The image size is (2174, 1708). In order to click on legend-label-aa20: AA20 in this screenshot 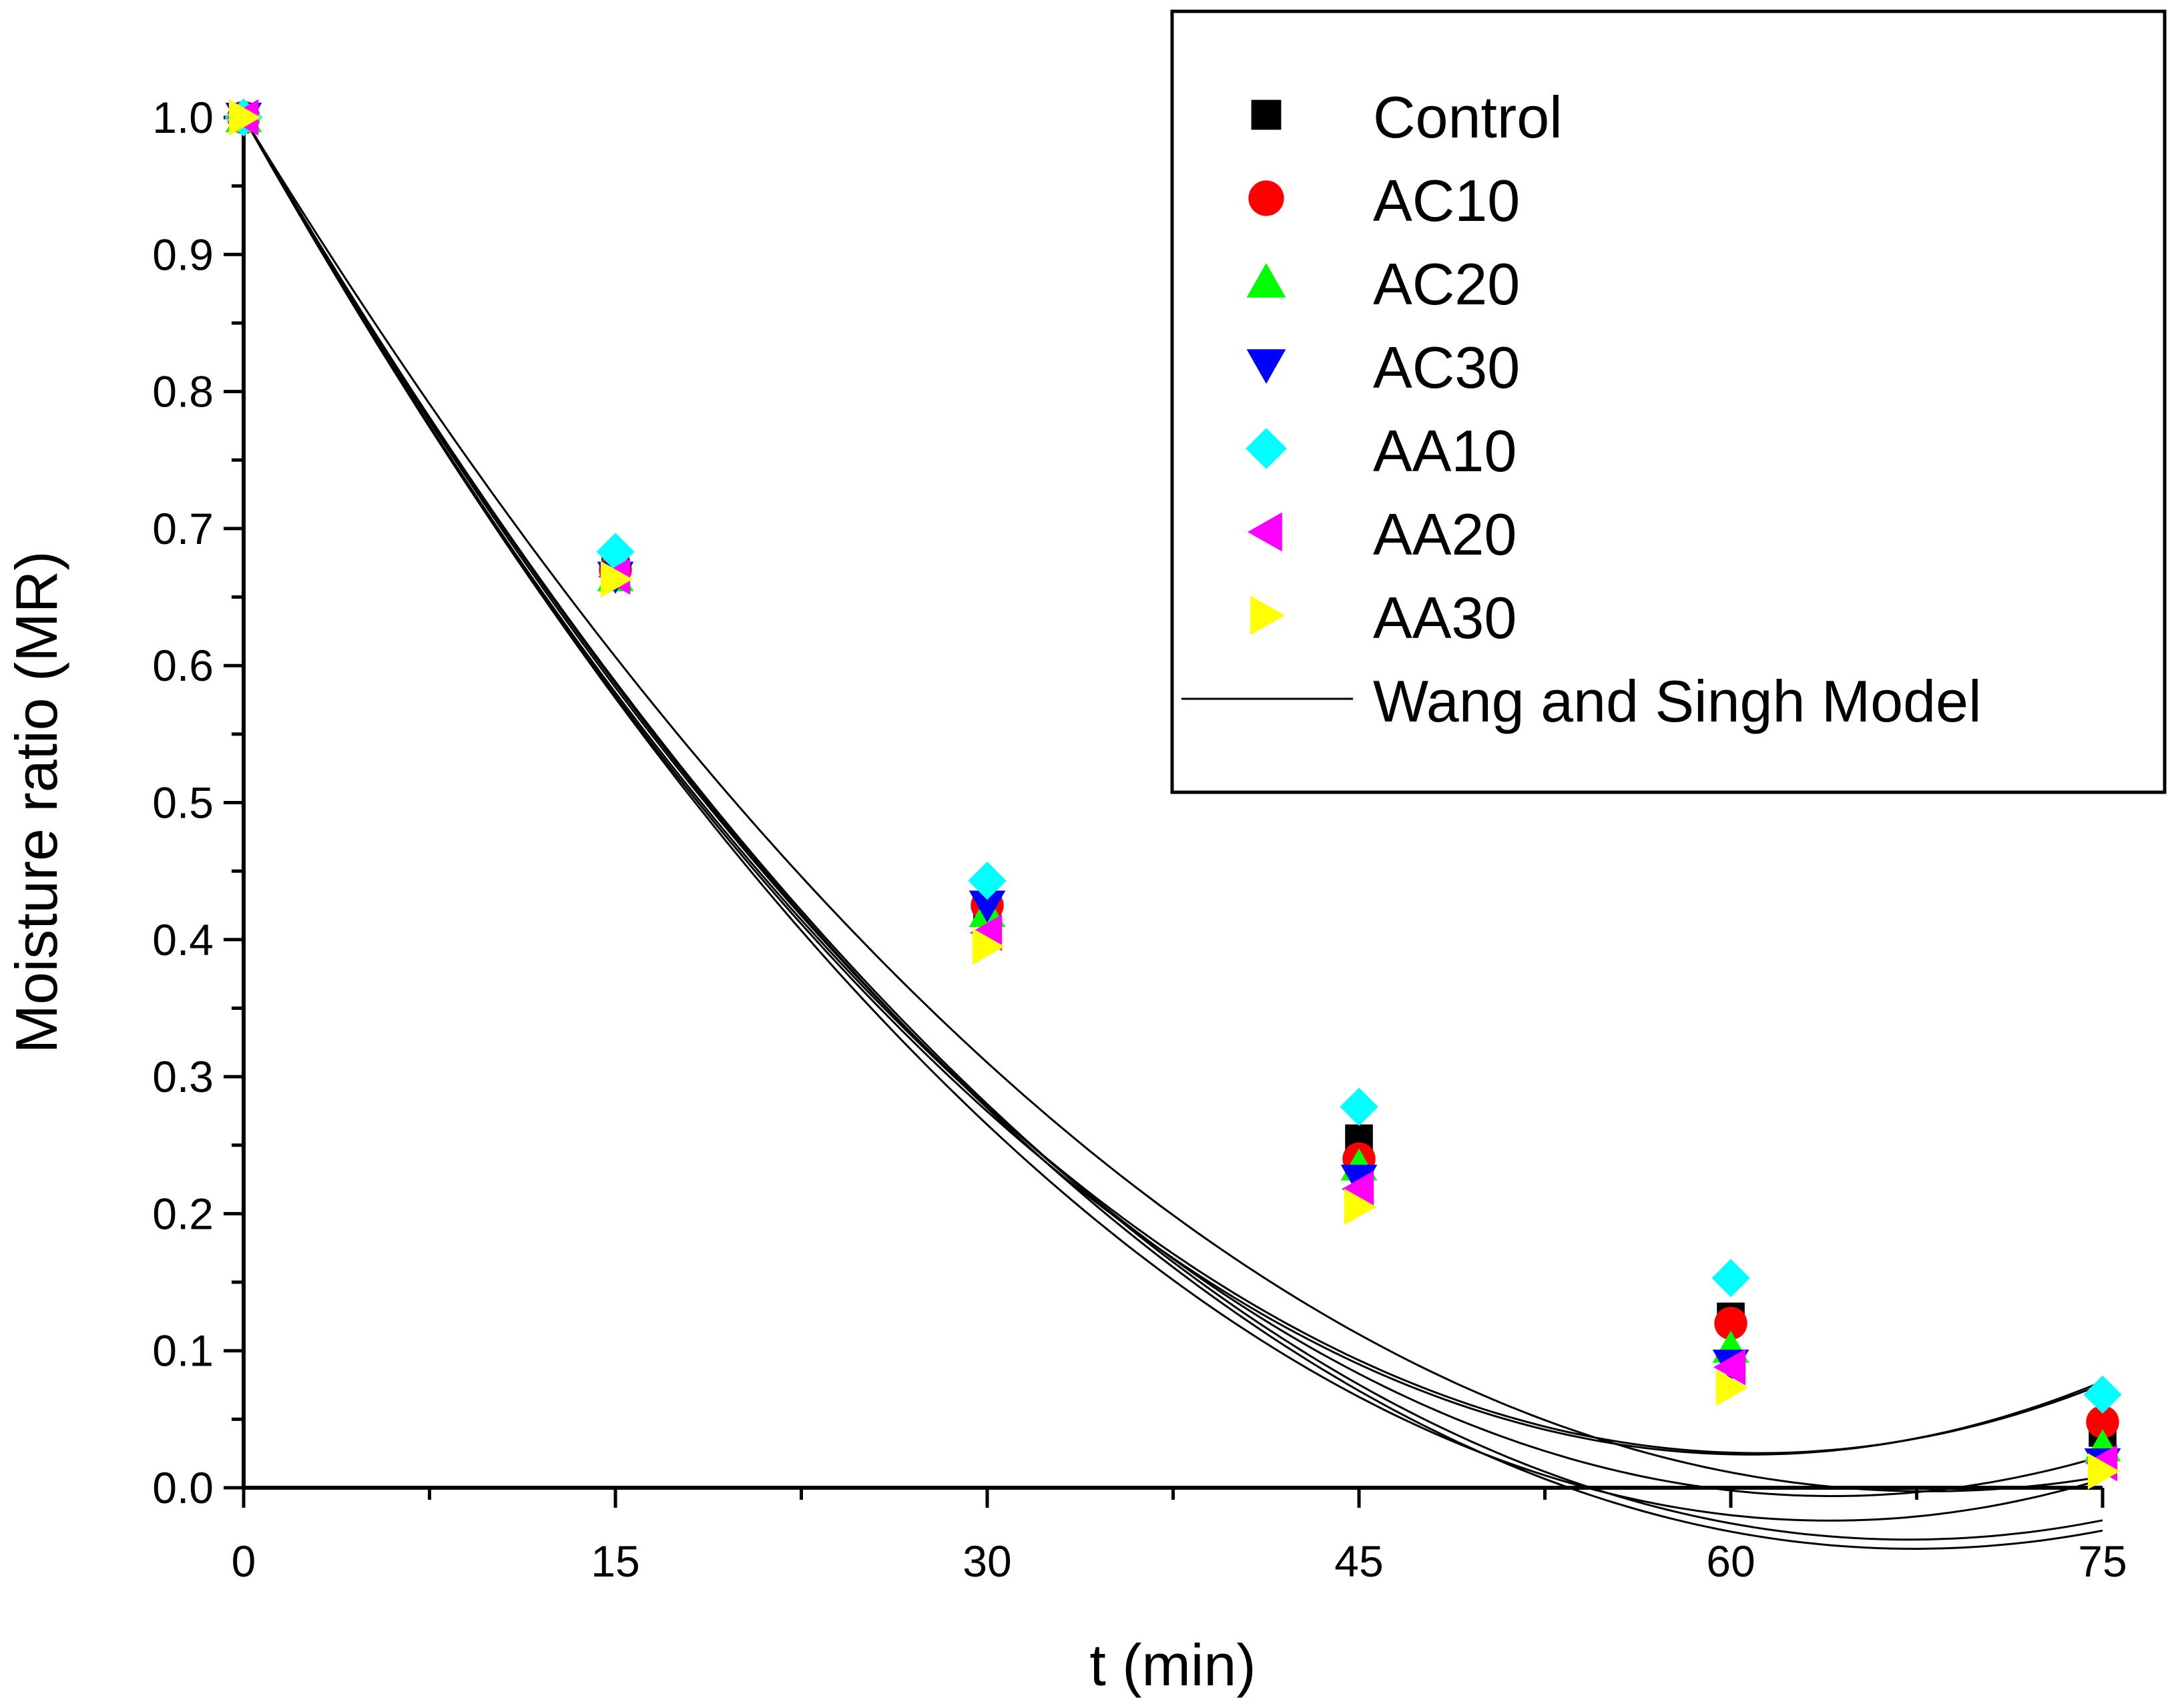, I will do `click(1445, 534)`.